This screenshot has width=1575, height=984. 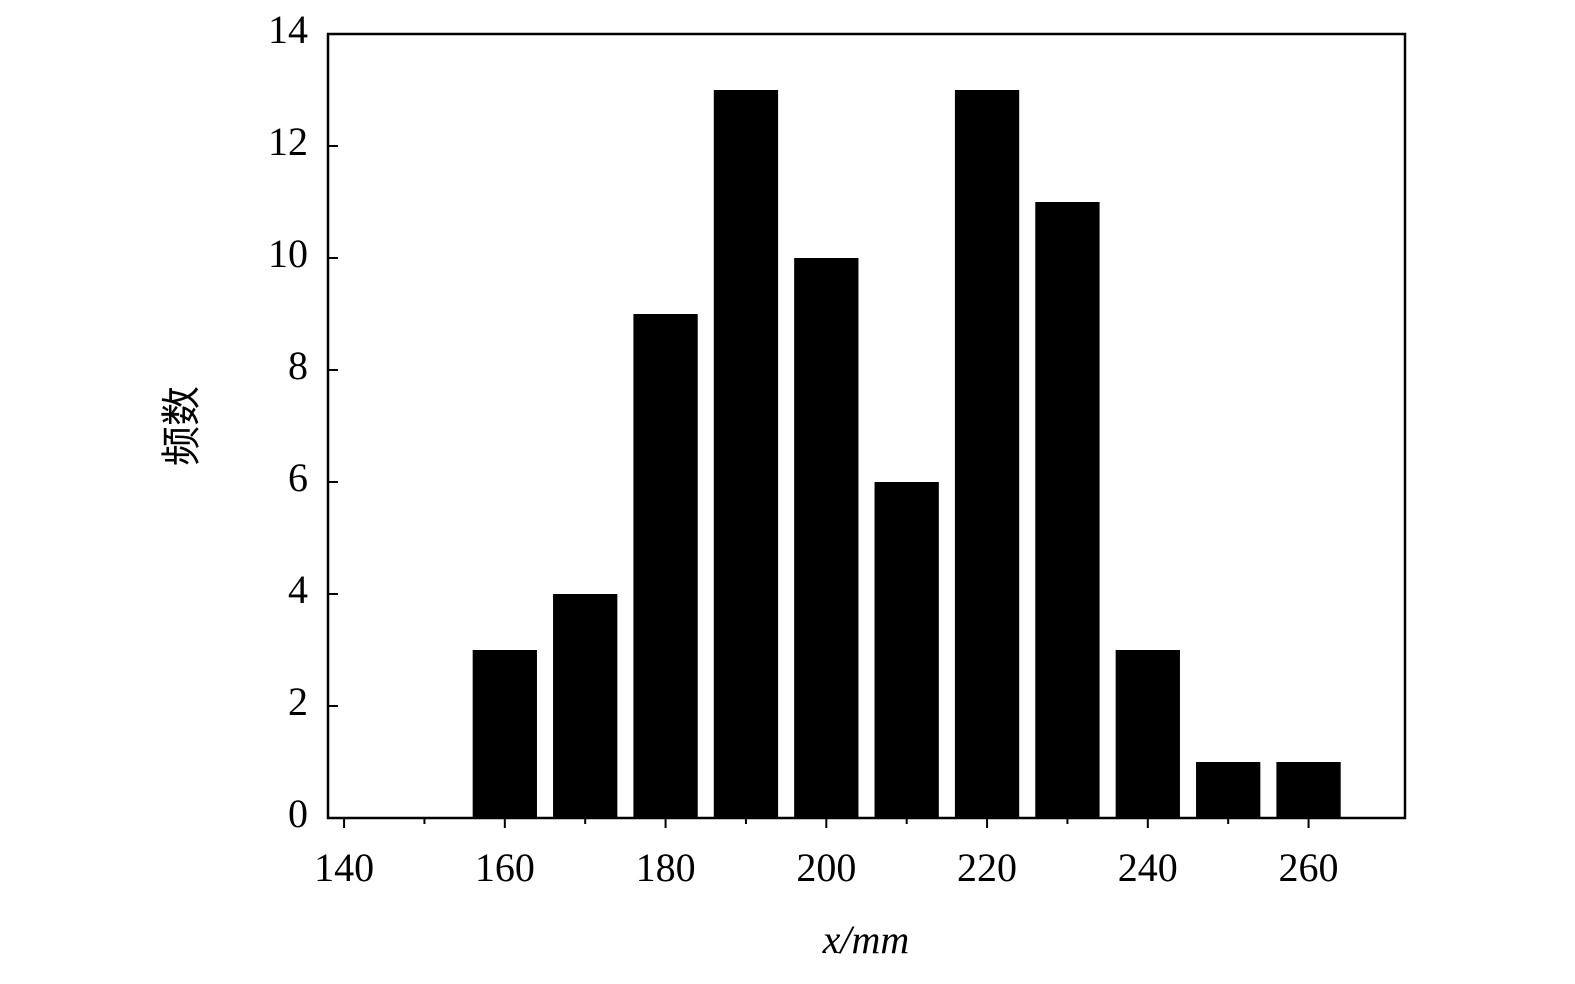 I want to click on y-tick-label: 14, so click(x=288, y=29).